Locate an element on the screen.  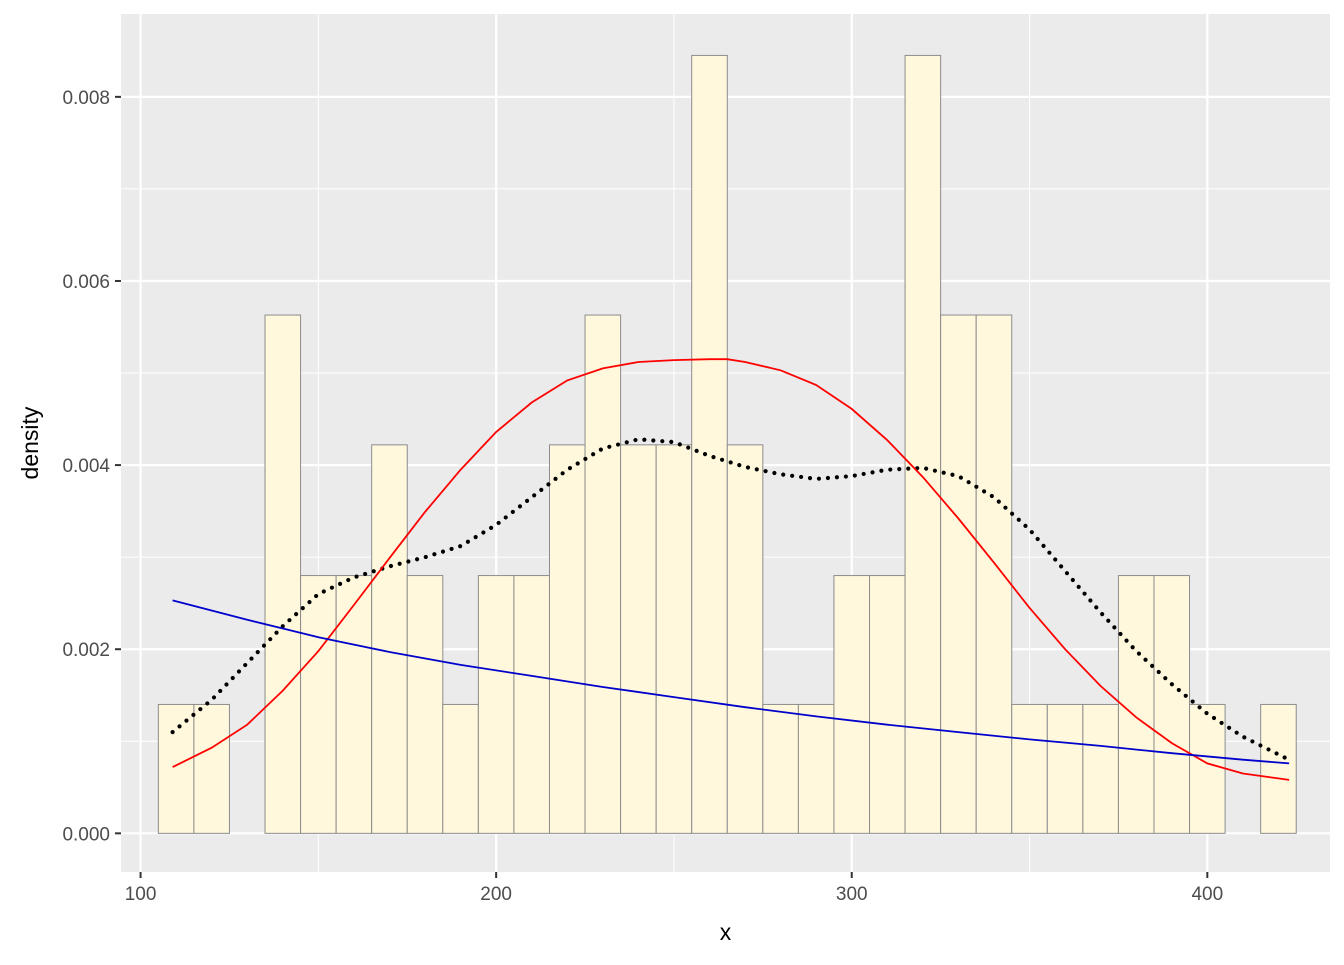
x-tick-label: 400 is located at coordinates (1207, 894).